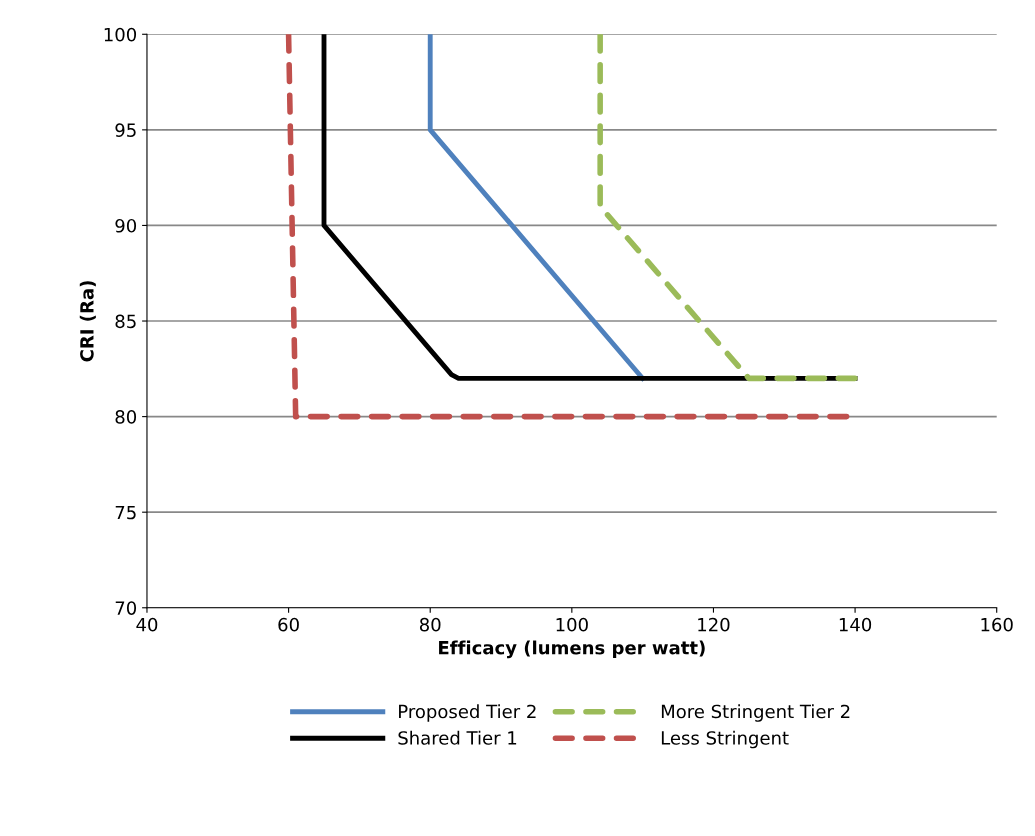 This screenshot has width=1035, height=836. I want to click on y-tick-label: 70, so click(126, 608).